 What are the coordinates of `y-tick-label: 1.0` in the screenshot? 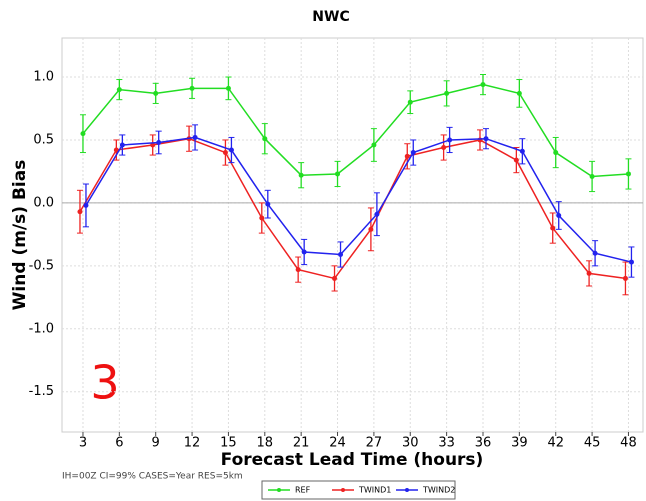 It's located at (43, 77).